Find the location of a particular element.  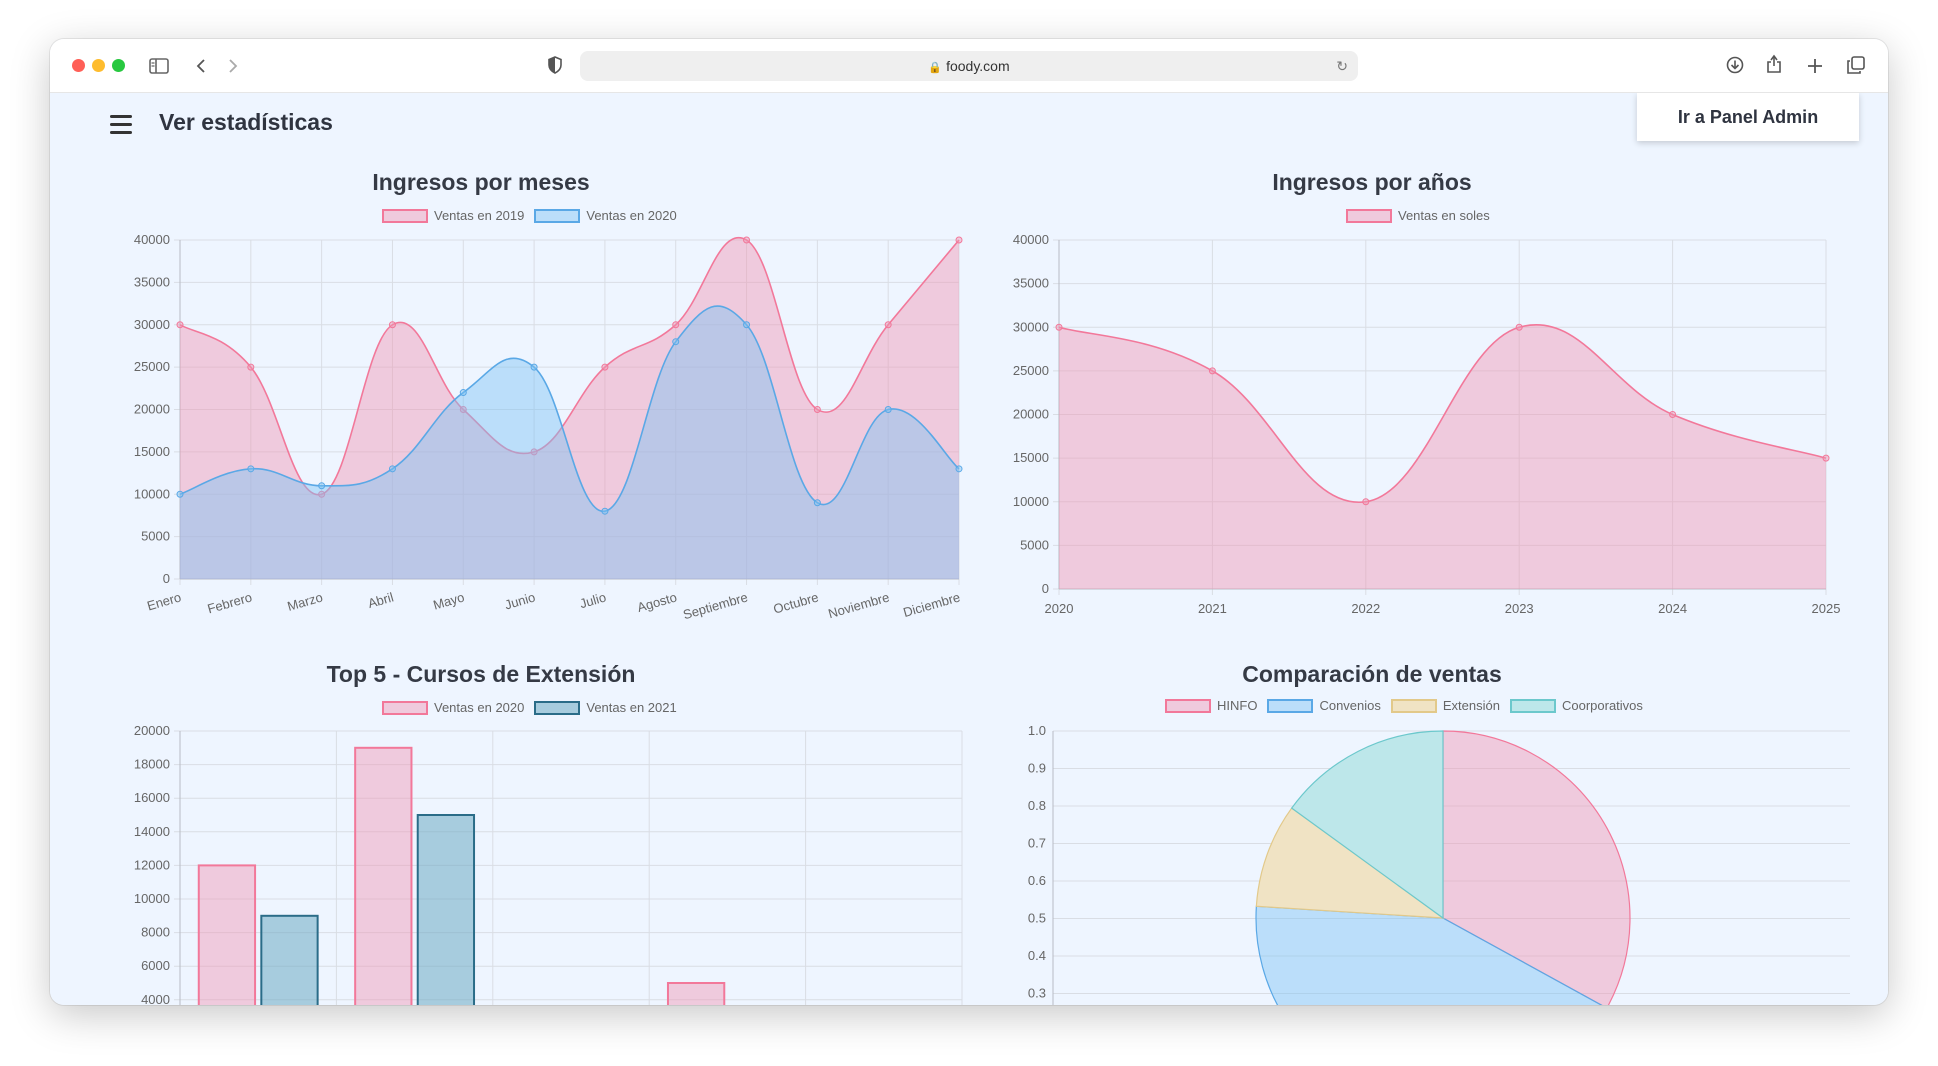

menu-icon is located at coordinates (121, 127).